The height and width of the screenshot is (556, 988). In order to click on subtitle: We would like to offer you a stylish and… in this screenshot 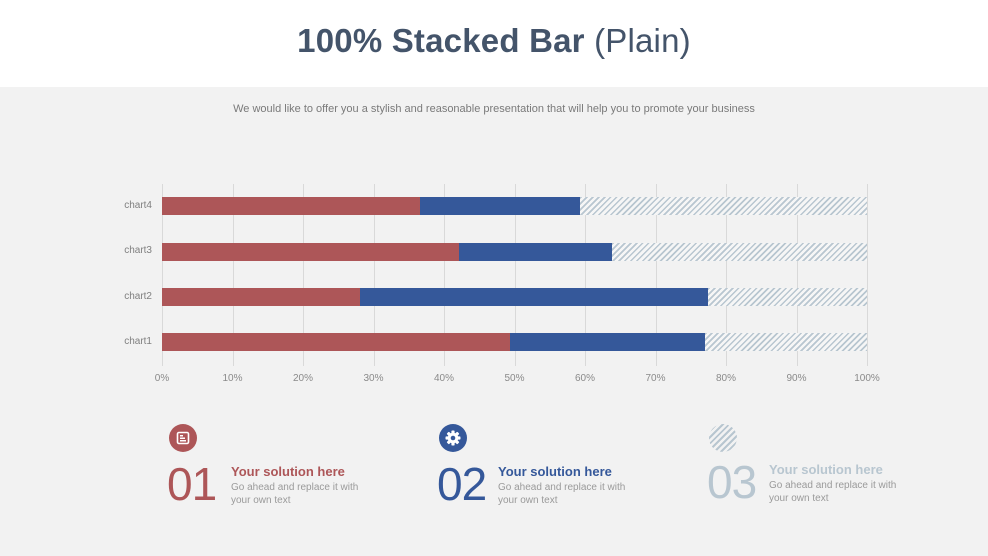, I will do `click(494, 109)`.